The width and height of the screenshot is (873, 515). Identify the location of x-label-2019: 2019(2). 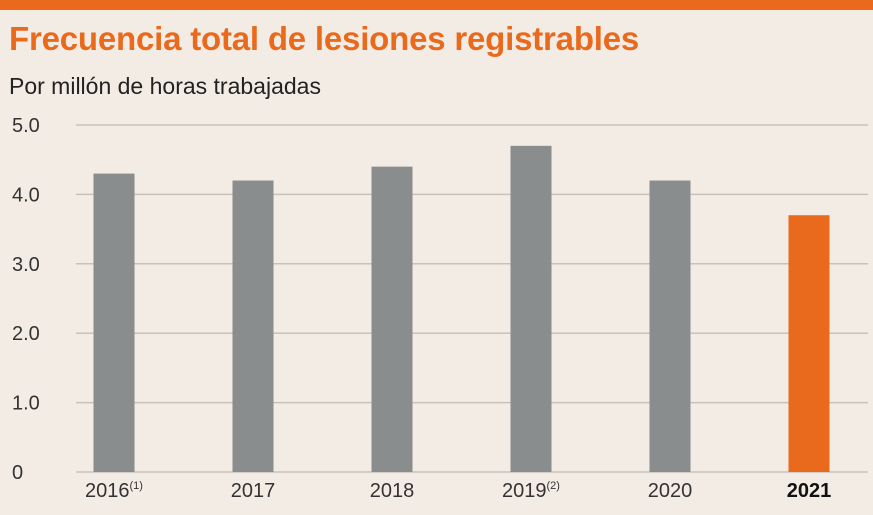
(531, 491).